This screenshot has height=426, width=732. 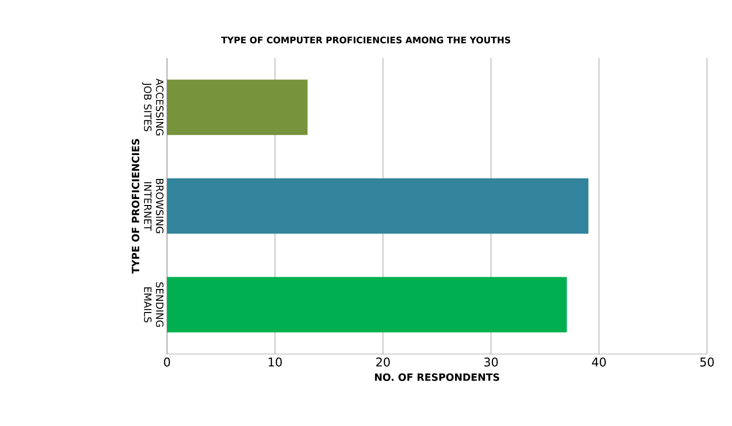 I want to click on y-tick-label: SENDING EMAILS, so click(x=154, y=304).